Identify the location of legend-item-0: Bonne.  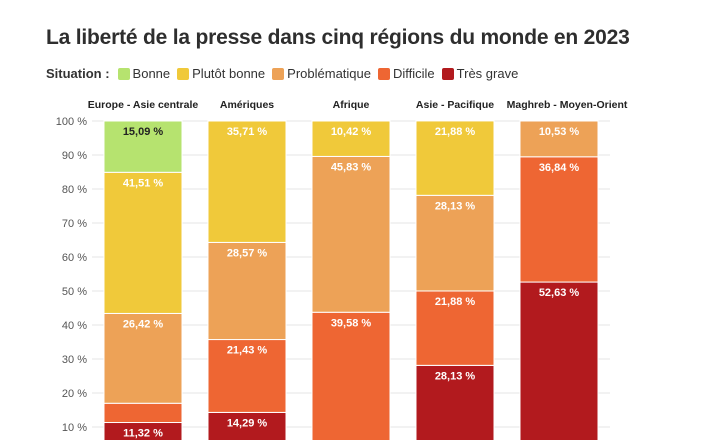
(144, 73).